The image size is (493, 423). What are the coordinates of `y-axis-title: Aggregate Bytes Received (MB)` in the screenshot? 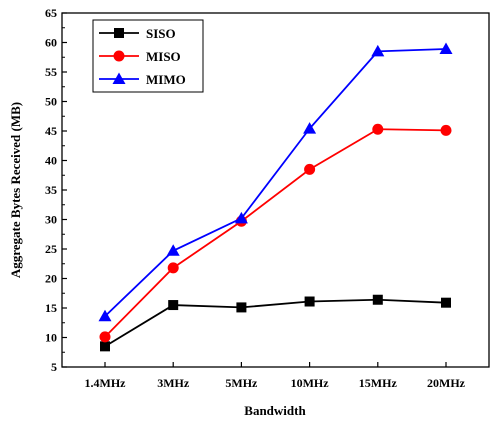 It's located at (15, 190).